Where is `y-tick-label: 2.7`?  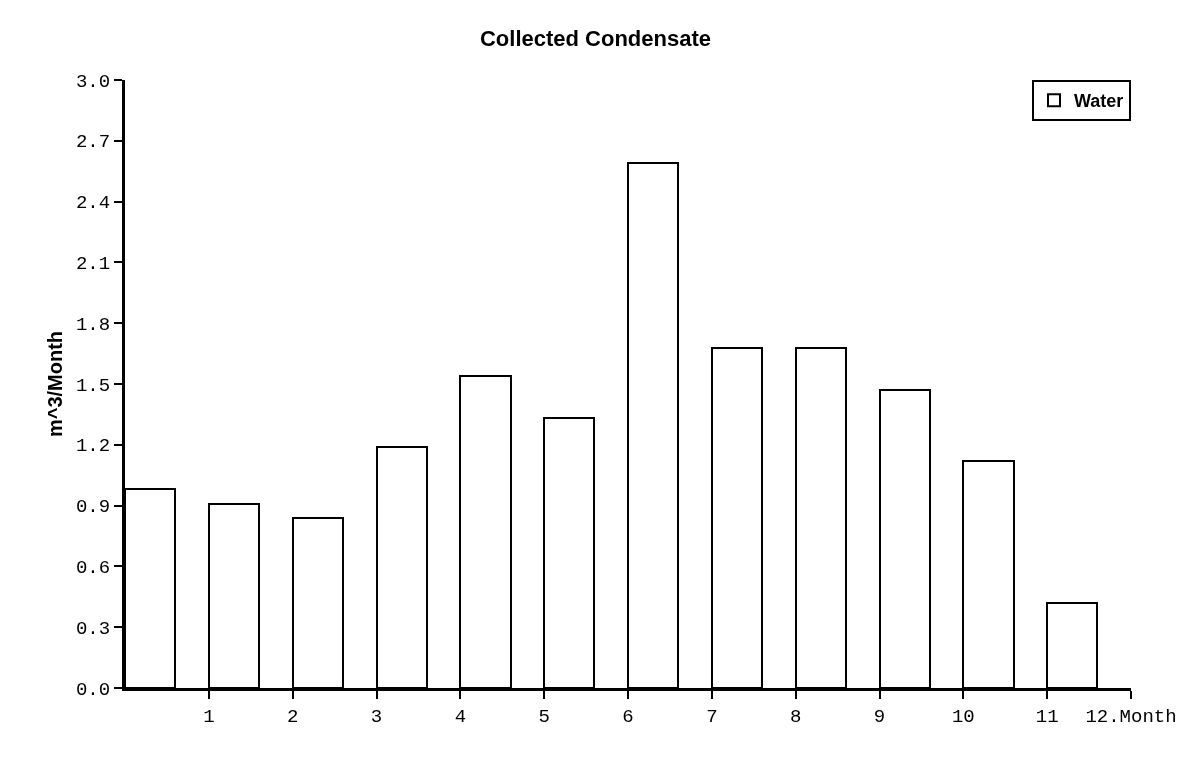 y-tick-label: 2.7 is located at coordinates (93, 142).